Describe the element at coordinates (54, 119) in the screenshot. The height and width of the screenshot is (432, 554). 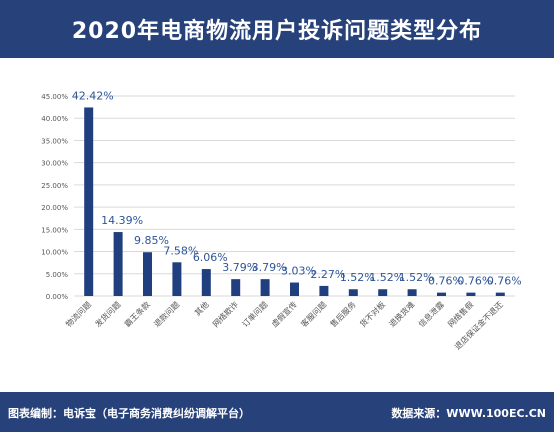
I see `y-tick-label: 40.00%` at that location.